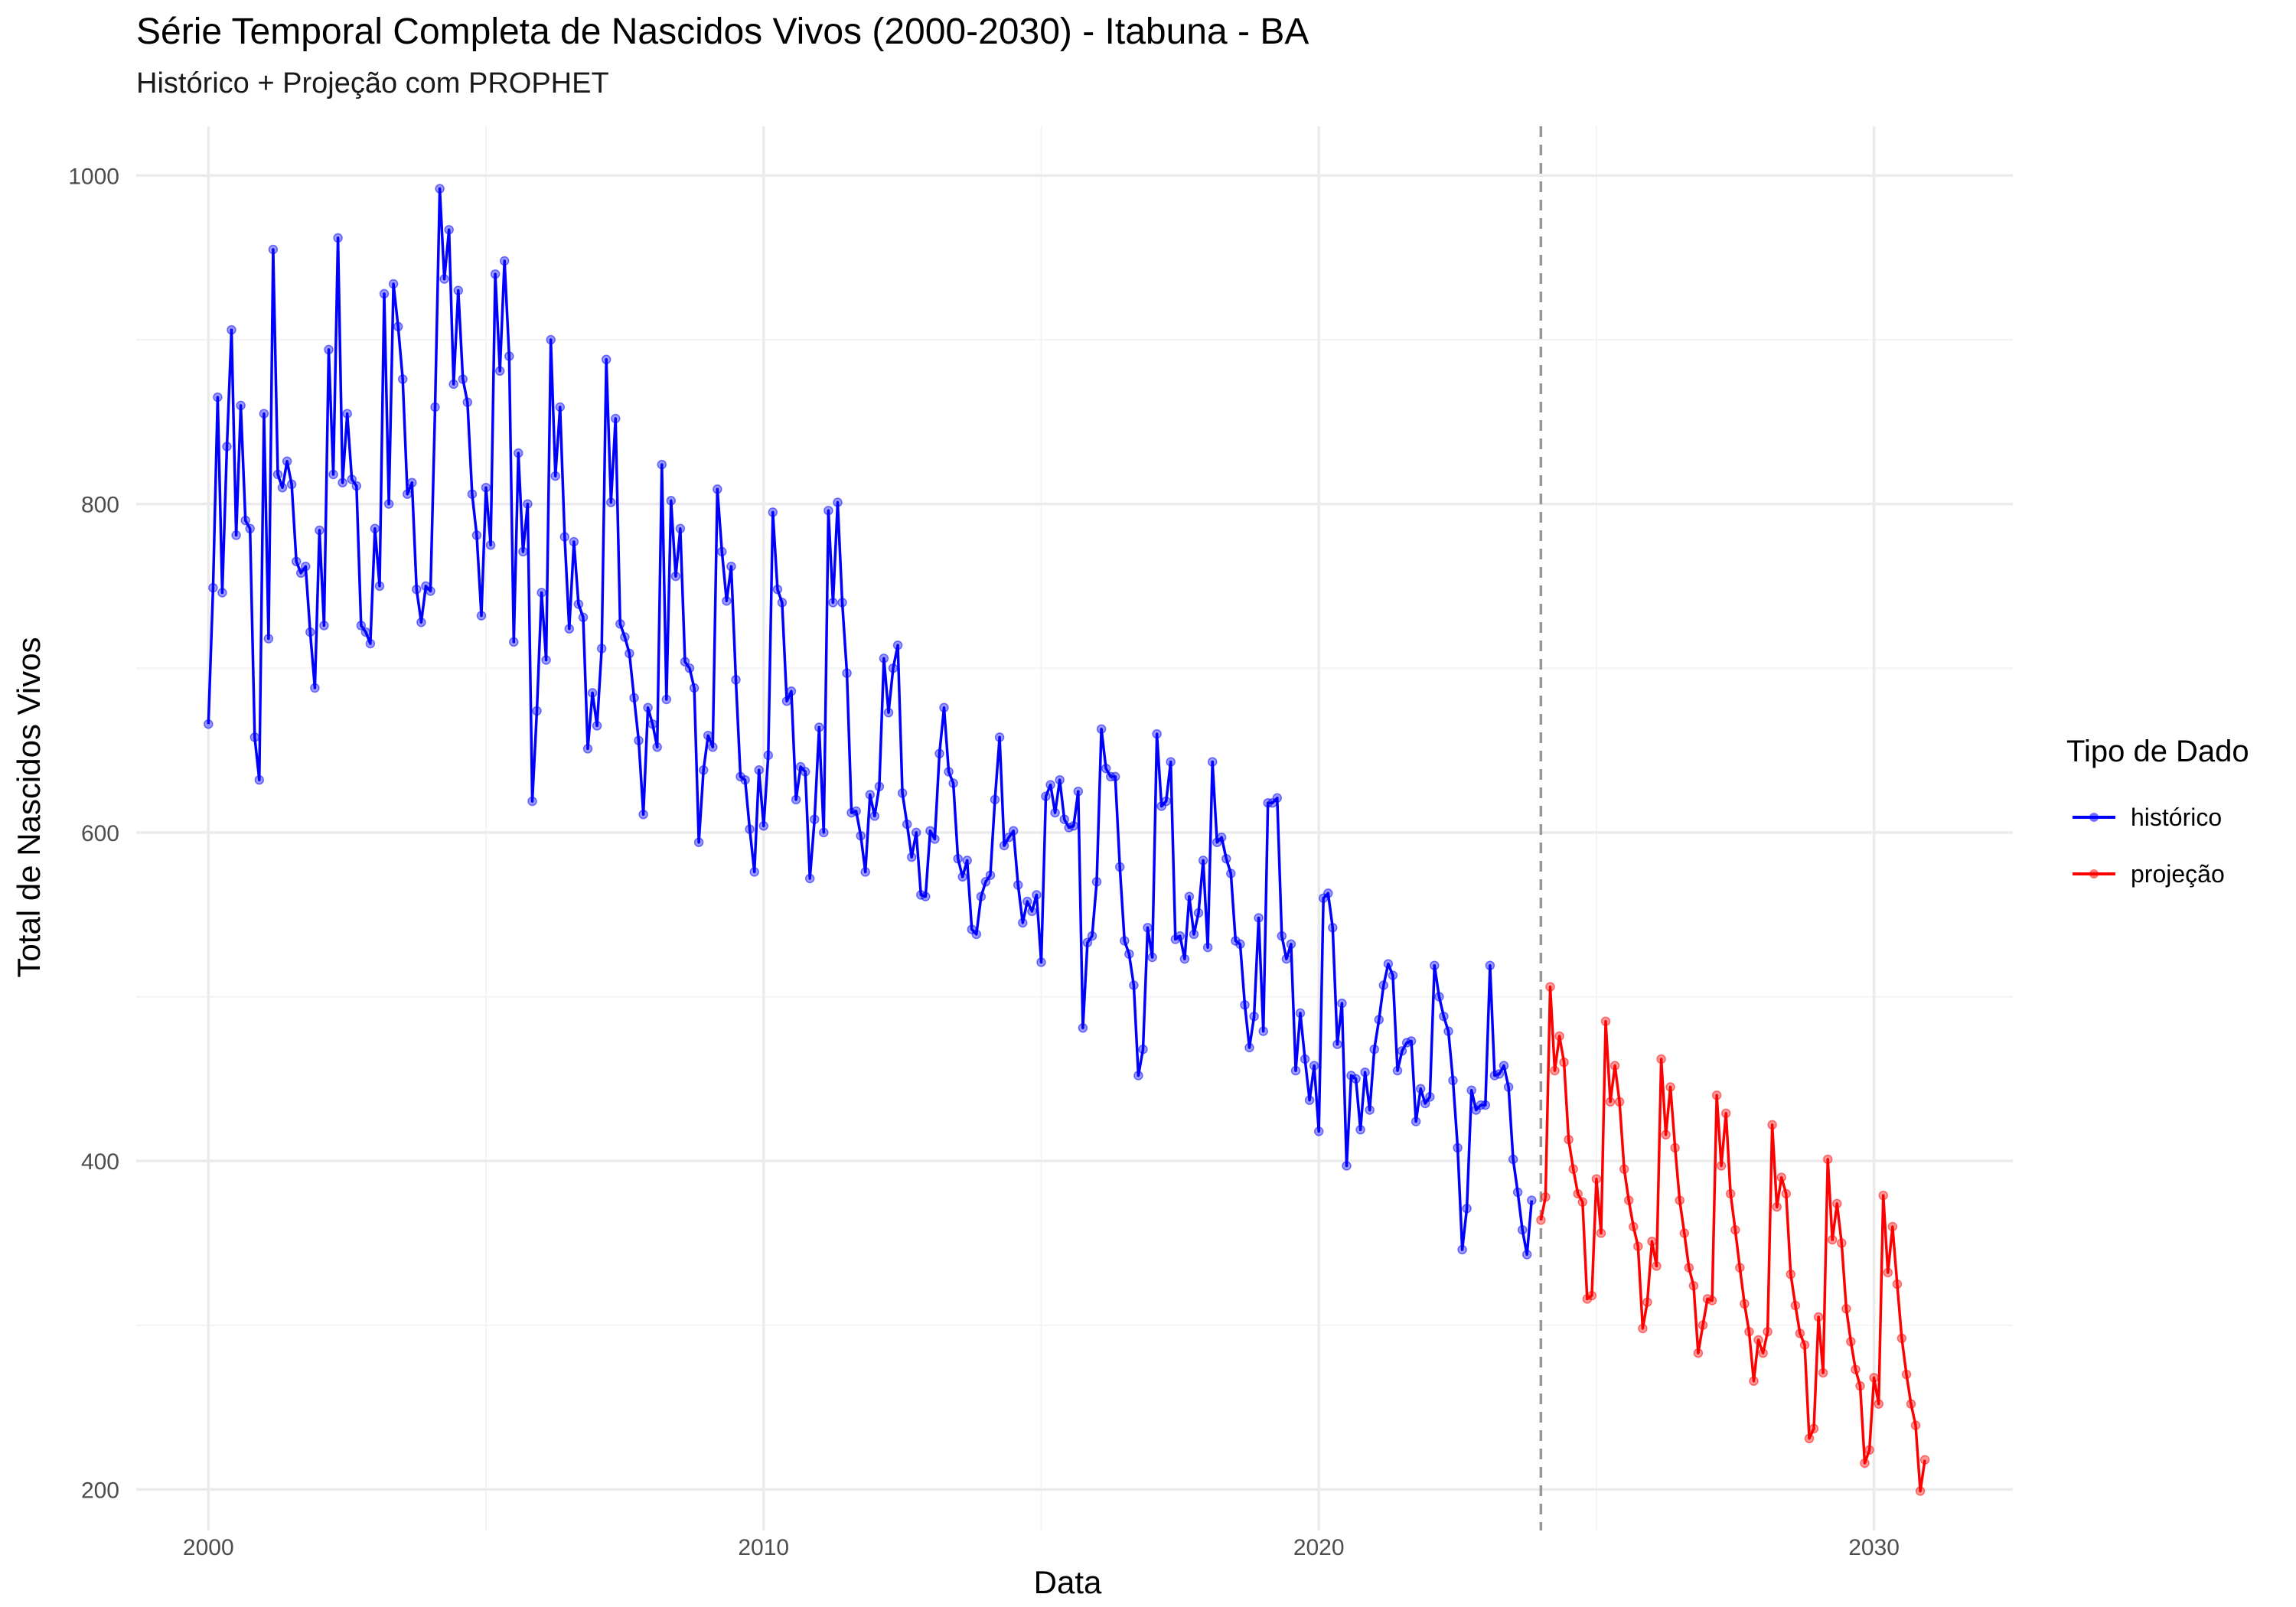  What do you see at coordinates (1319, 1547) in the screenshot?
I see `x-tick-label: 2020` at bounding box center [1319, 1547].